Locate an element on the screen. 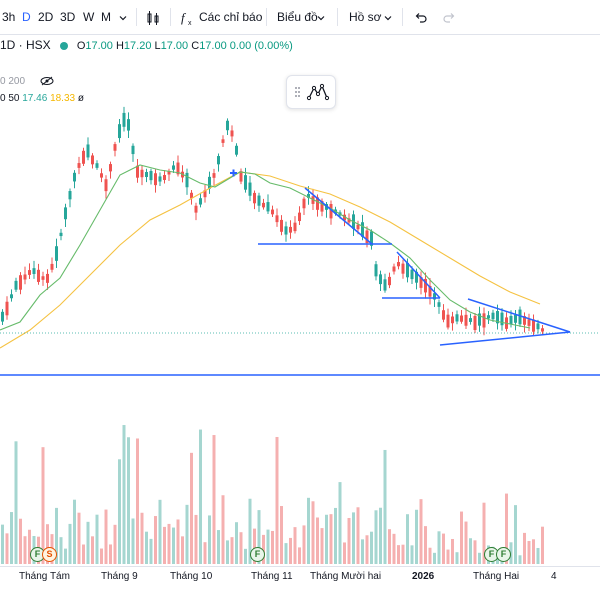  chart-menu-button: Biểu đồ is located at coordinates (297, 17).